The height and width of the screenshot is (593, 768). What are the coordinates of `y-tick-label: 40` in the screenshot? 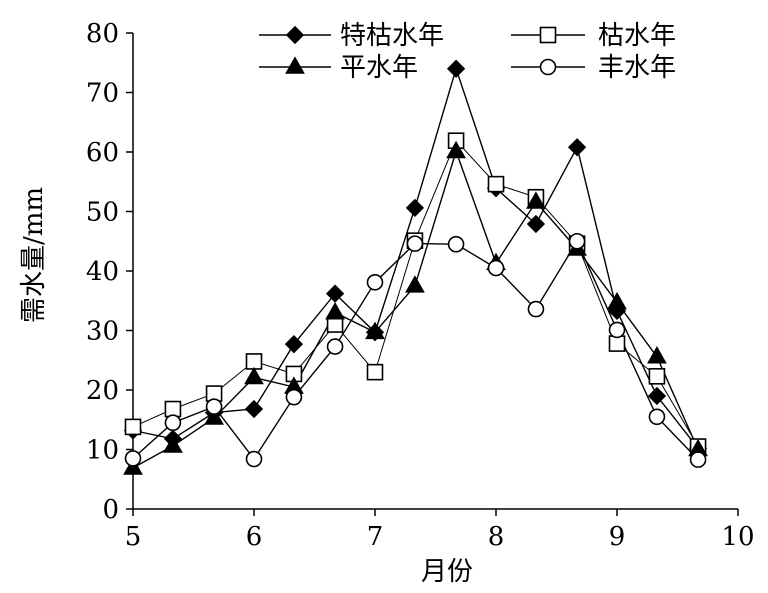 It's located at (102, 272).